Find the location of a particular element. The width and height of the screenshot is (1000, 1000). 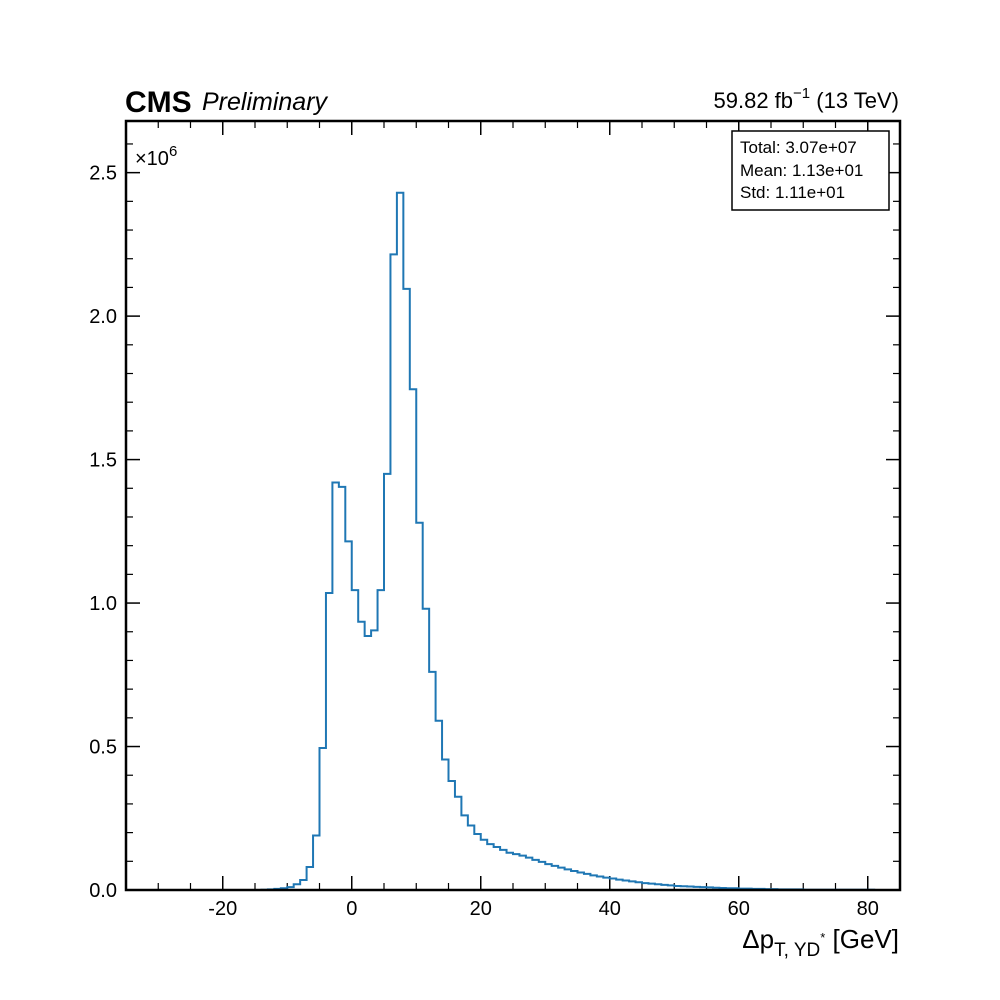

y-tick-label: 0.0 is located at coordinates (103, 891).